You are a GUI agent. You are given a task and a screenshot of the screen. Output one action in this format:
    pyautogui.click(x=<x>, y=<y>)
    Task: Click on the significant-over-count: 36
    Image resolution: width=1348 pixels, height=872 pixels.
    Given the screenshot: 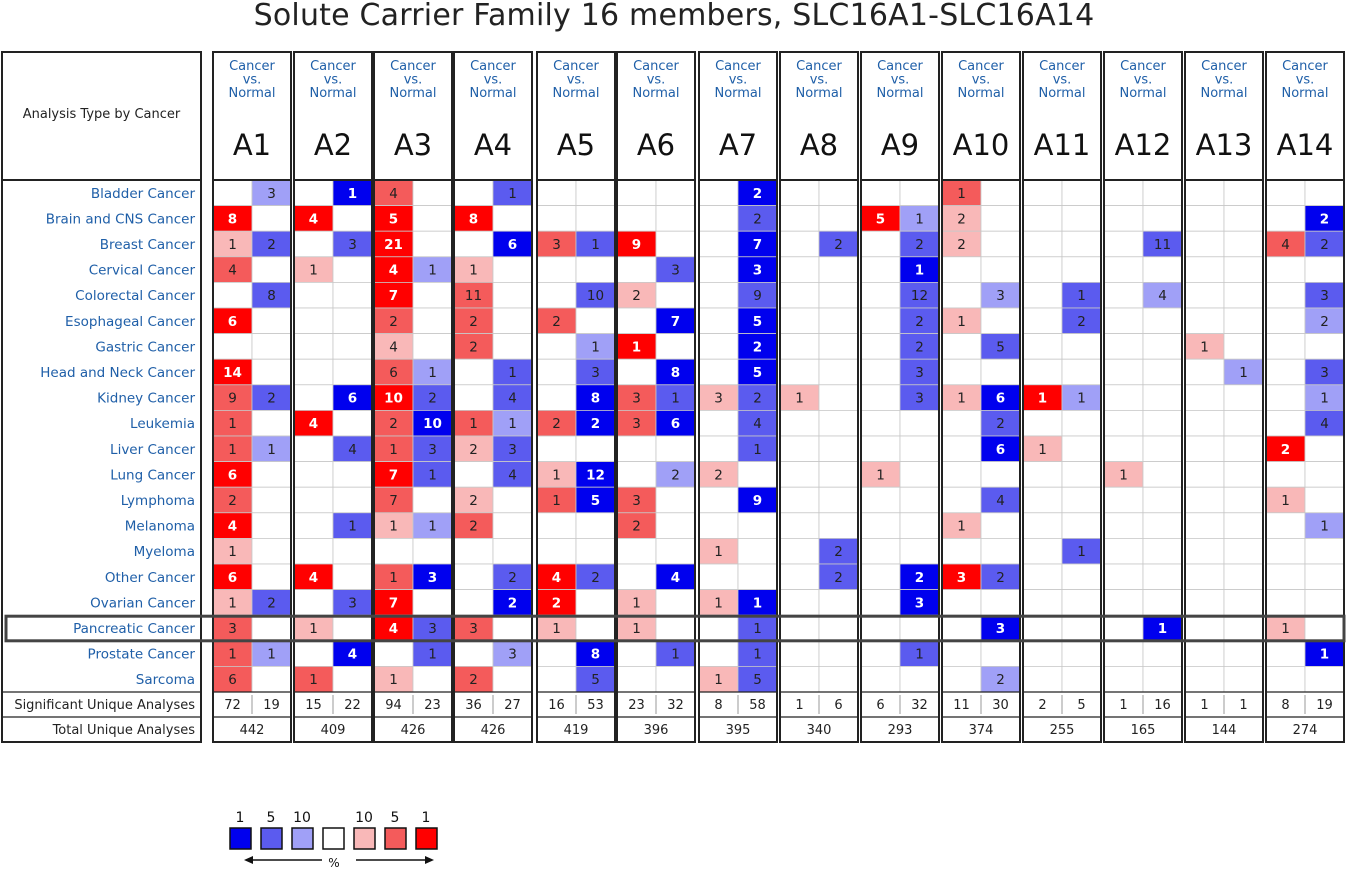 What is the action you would take?
    pyautogui.click(x=473, y=705)
    